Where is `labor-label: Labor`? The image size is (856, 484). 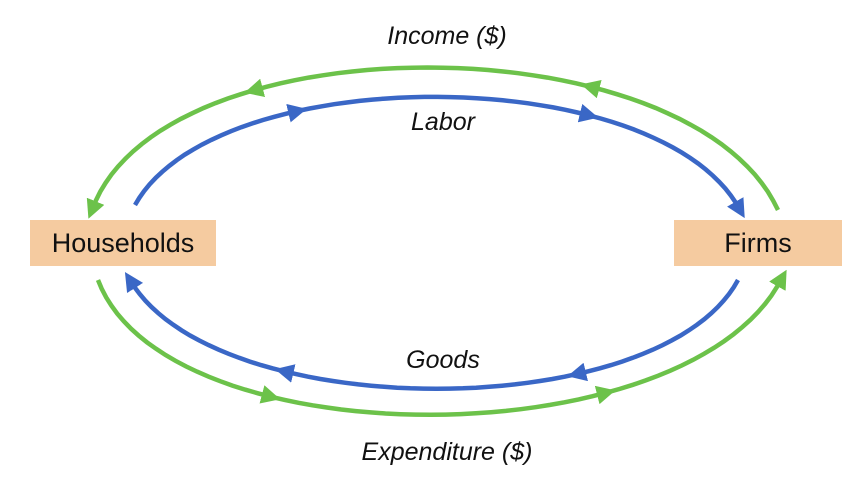 labor-label: Labor is located at coordinates (443, 122).